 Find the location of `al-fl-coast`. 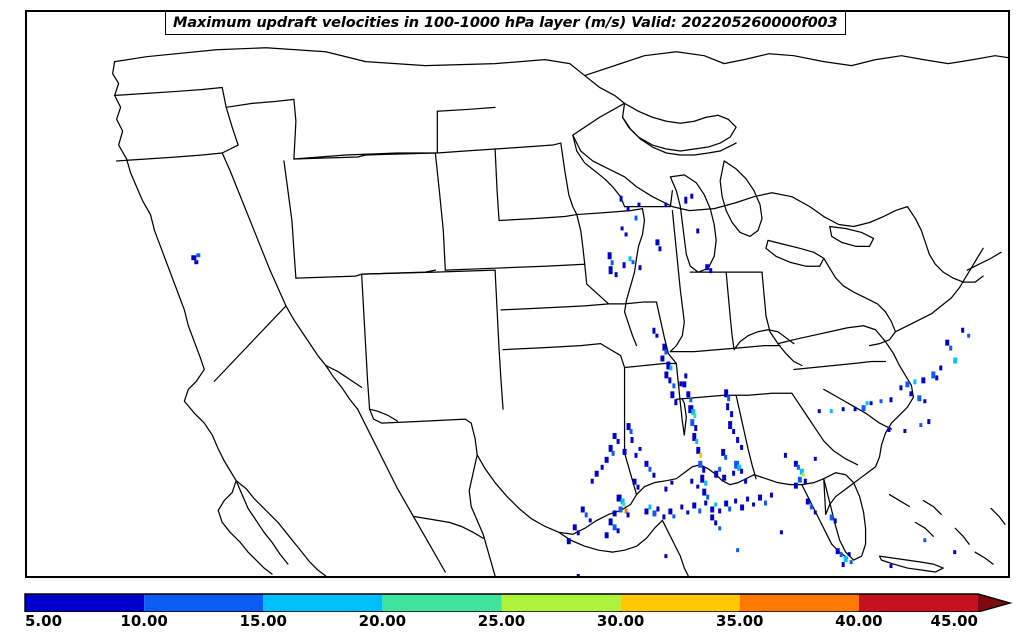

al-fl-coast is located at coordinates (789, 480).